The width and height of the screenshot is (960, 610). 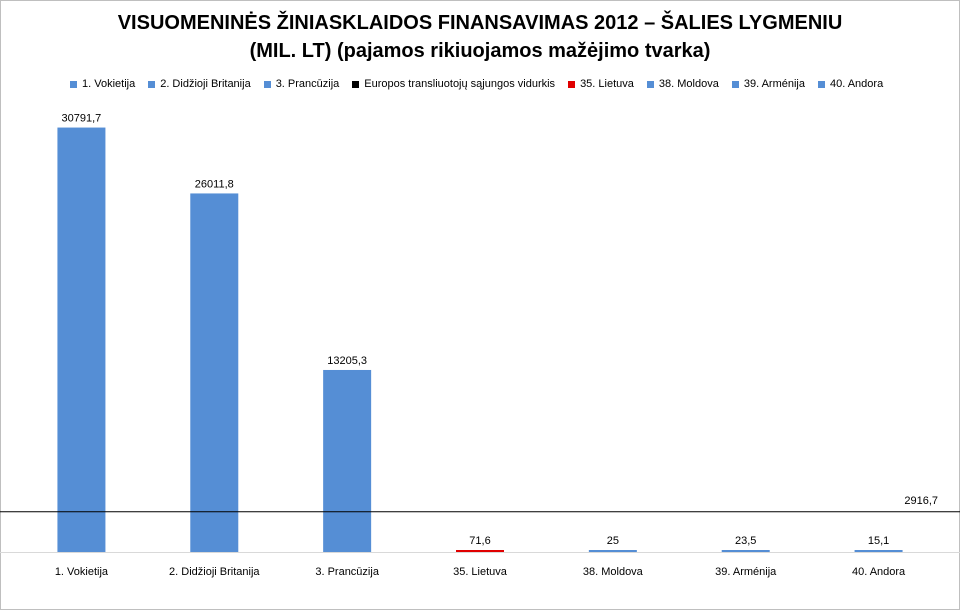 I want to click on legend-item: Europos transliuotojų sąjungos vidurkis, so click(x=453, y=84).